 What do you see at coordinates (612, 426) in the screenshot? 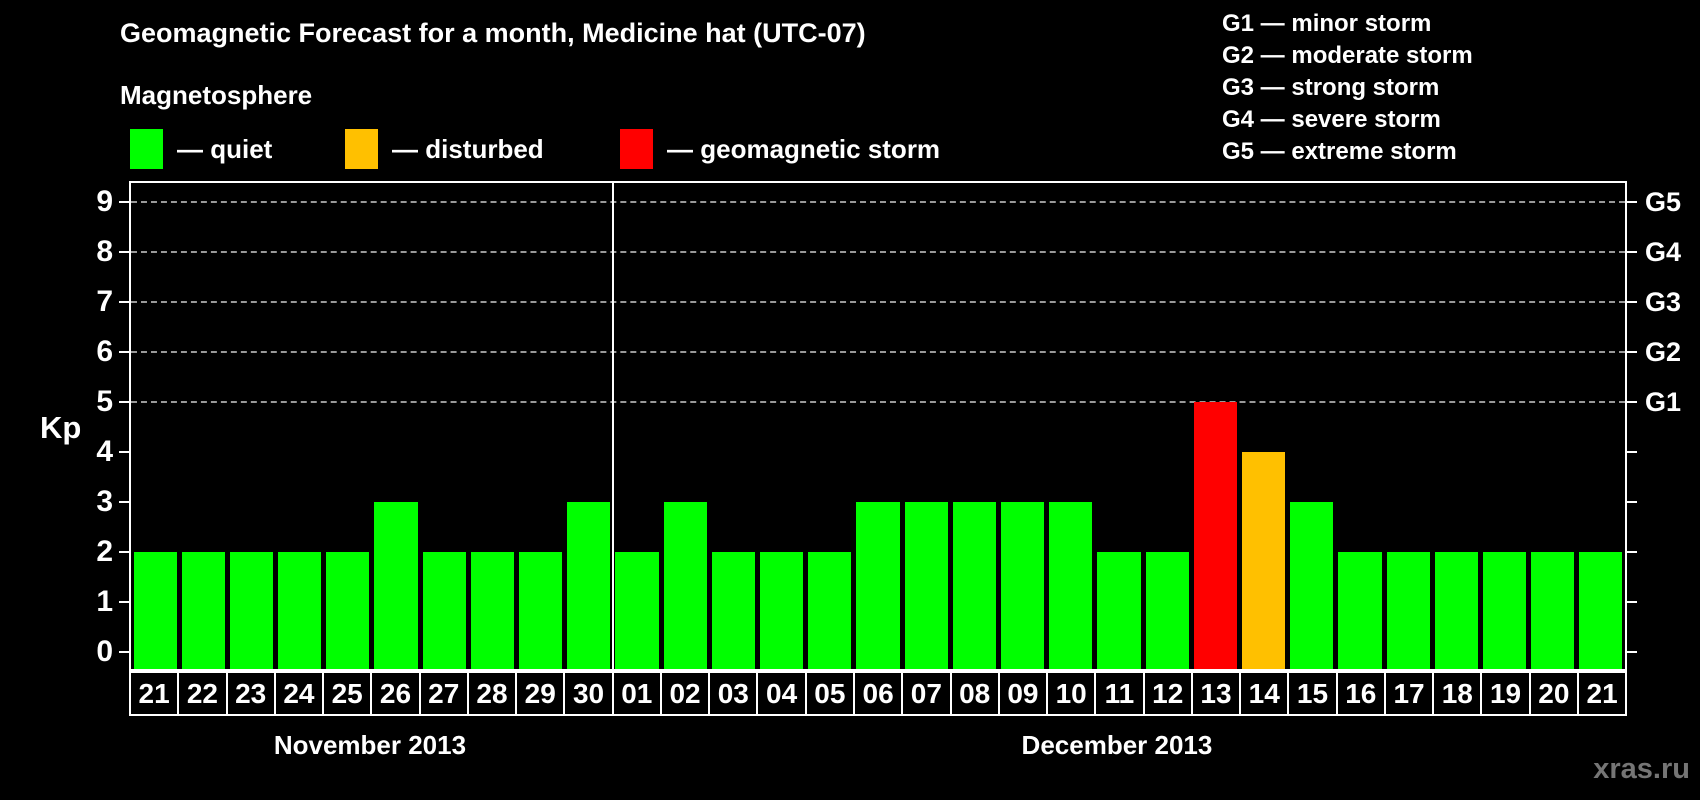
I see `month-separator-line` at bounding box center [612, 426].